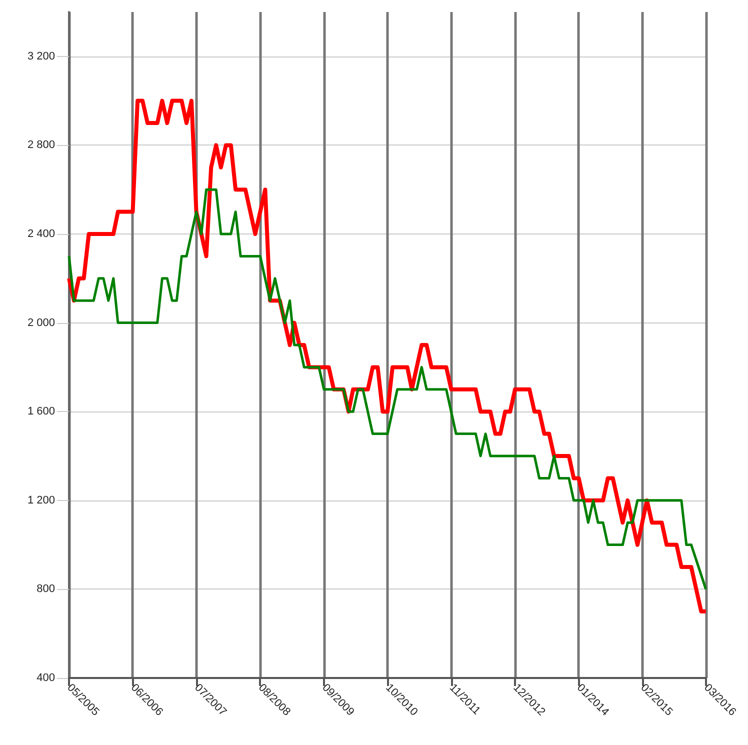 The image size is (748, 745). I want to click on y-tick-label: 1 200, so click(41, 500).